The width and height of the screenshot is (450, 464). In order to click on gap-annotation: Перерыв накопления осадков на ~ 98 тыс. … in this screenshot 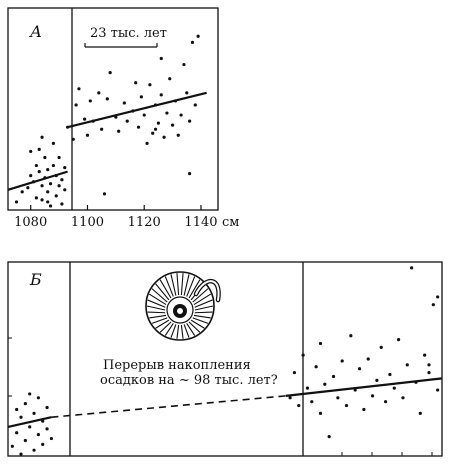, I will do `click(189, 373)`.